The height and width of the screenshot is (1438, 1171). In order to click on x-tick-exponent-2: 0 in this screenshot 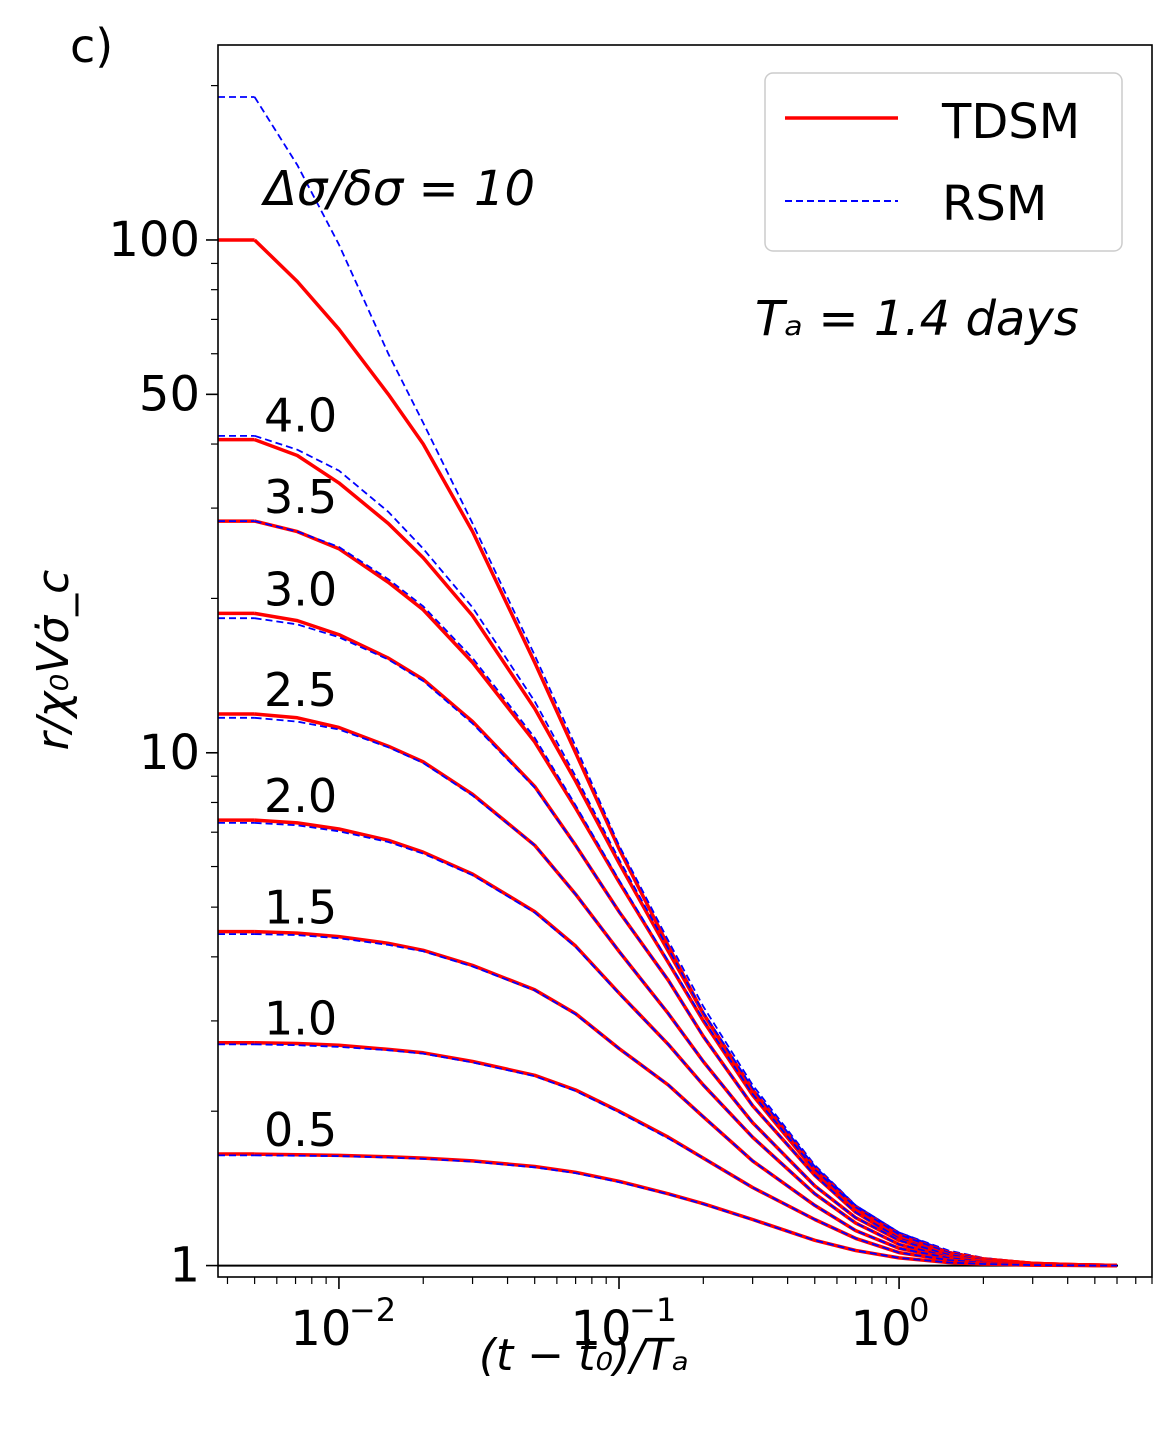, I will do `click(919, 1310)`.